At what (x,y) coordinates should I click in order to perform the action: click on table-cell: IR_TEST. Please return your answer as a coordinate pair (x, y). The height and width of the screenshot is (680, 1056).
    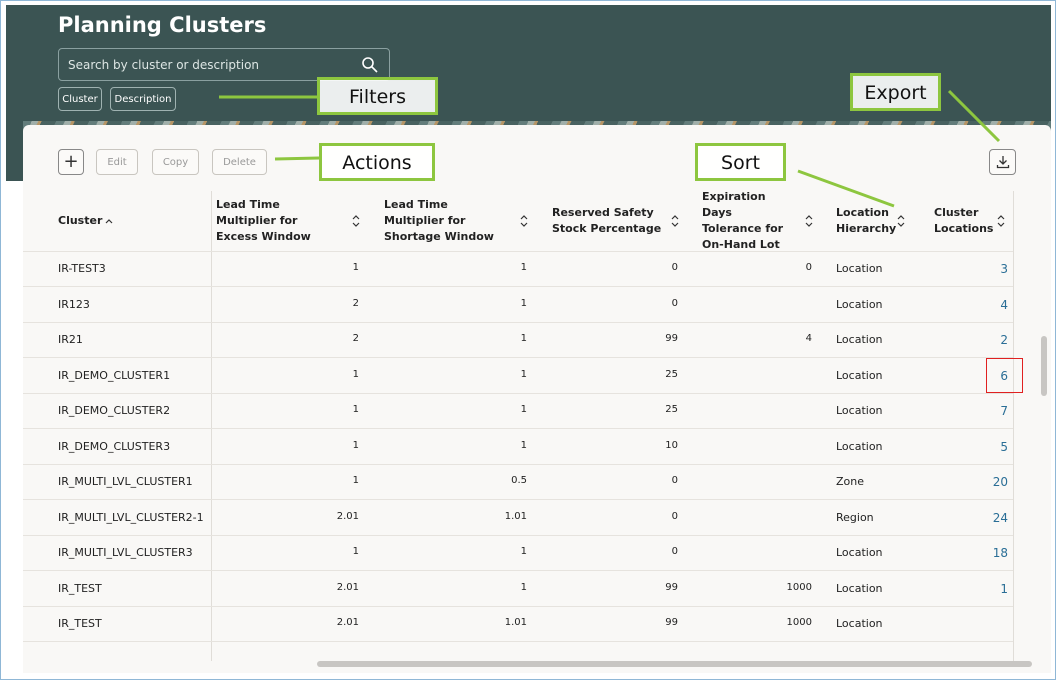
    Looking at the image, I should click on (80, 588).